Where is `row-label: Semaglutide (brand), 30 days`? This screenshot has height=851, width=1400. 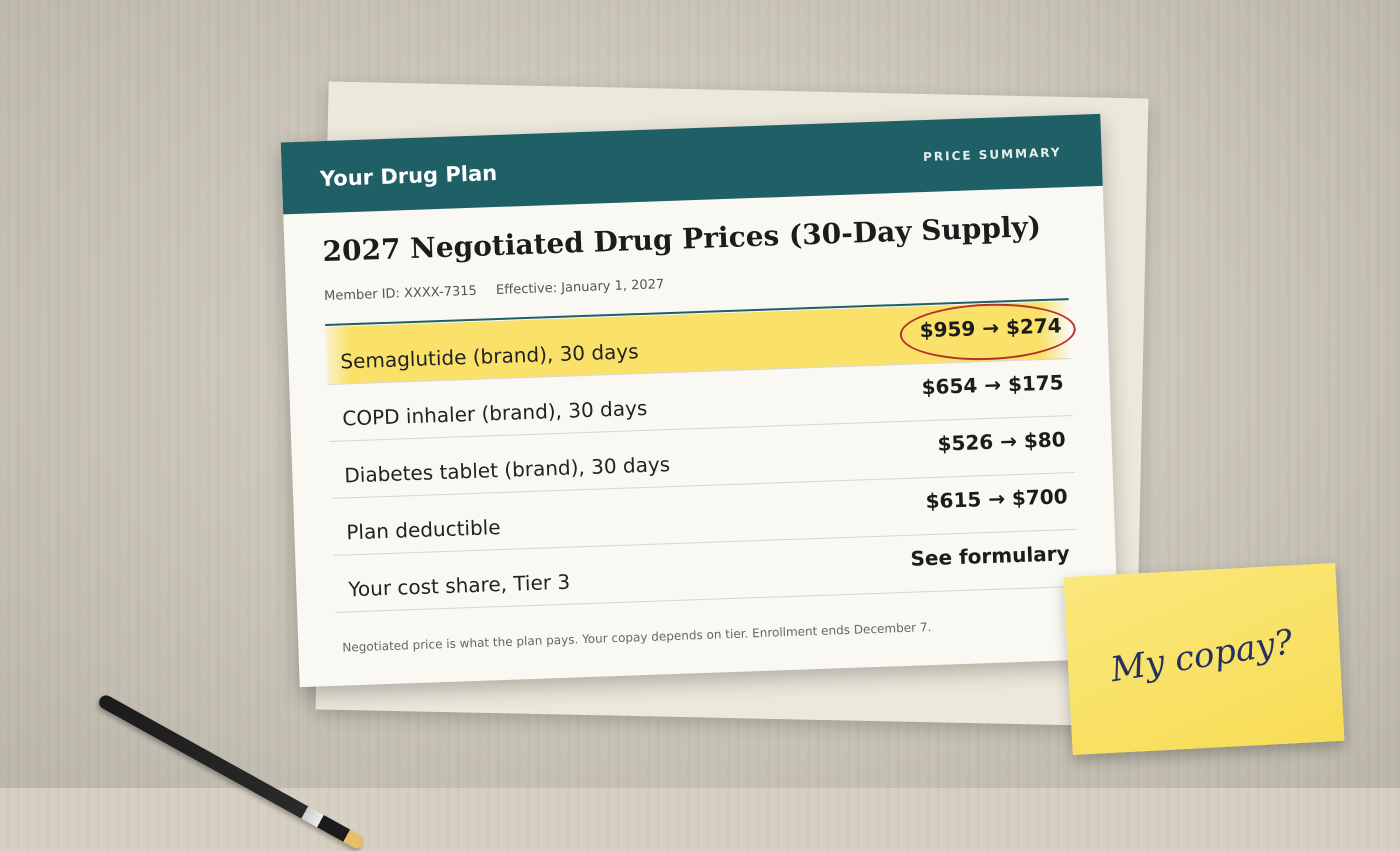 row-label: Semaglutide (brand), 30 days is located at coordinates (489, 356).